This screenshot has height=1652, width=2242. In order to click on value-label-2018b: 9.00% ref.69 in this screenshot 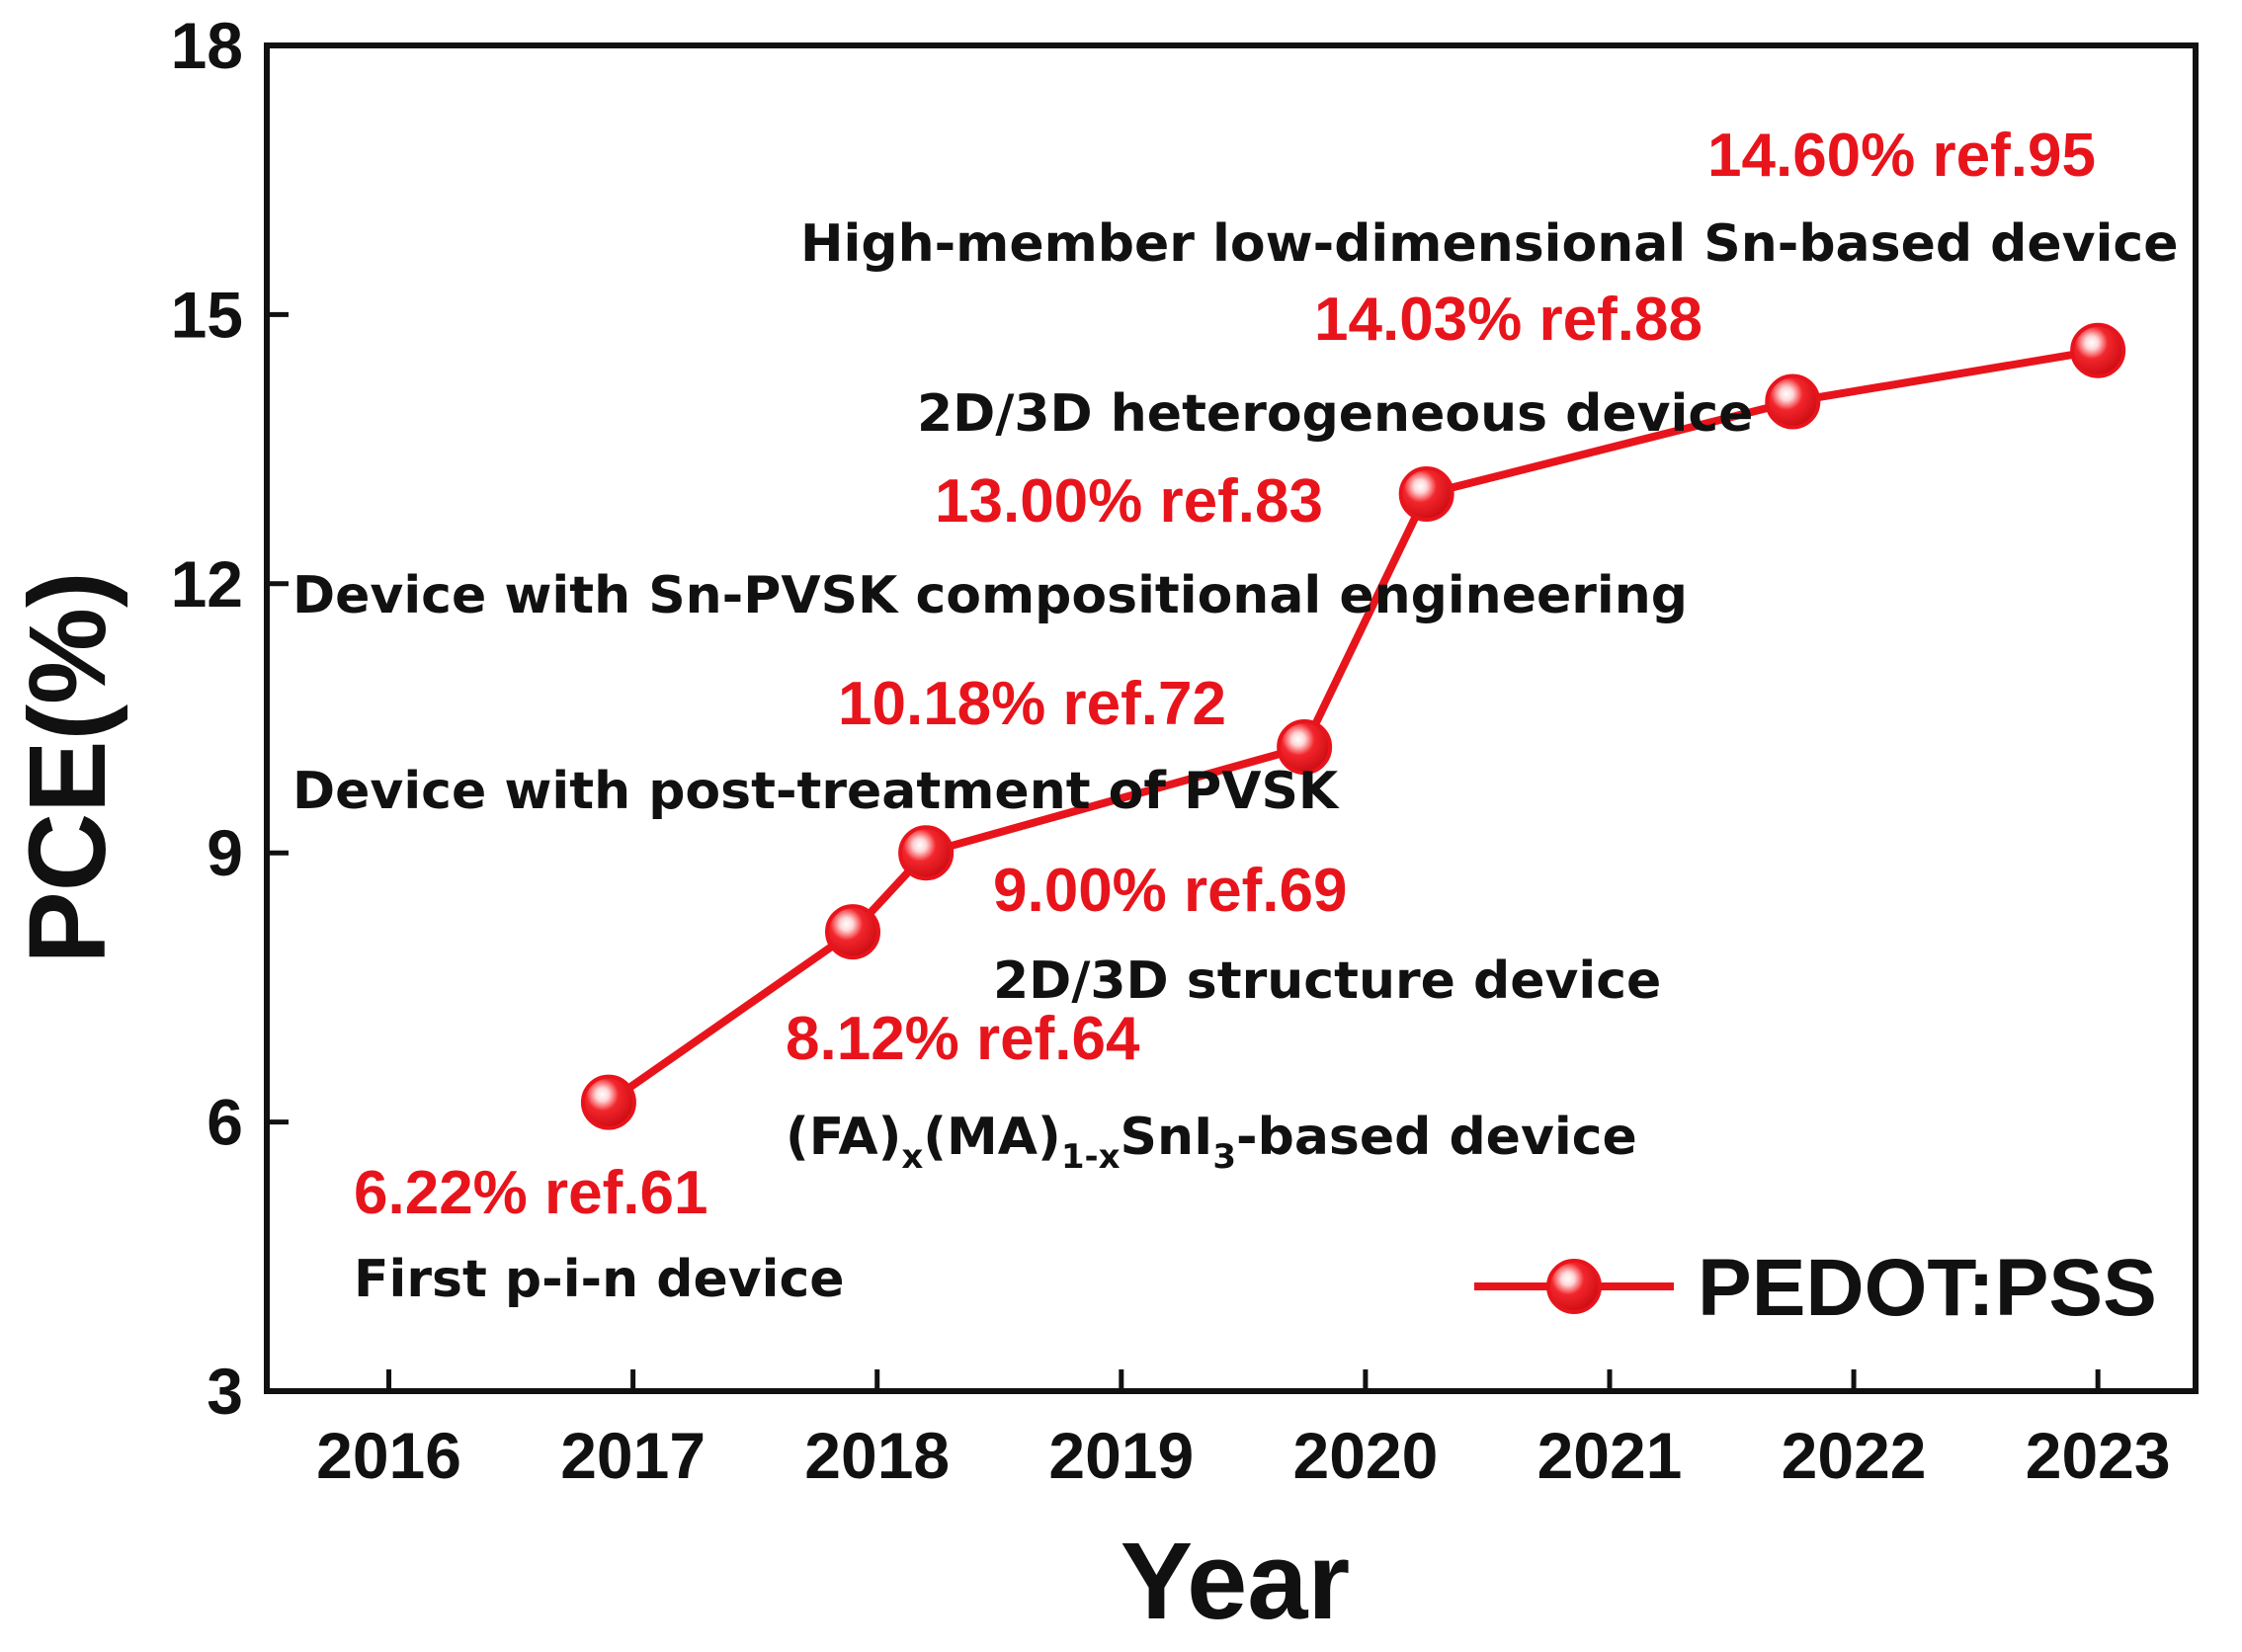, I will do `click(1170, 891)`.